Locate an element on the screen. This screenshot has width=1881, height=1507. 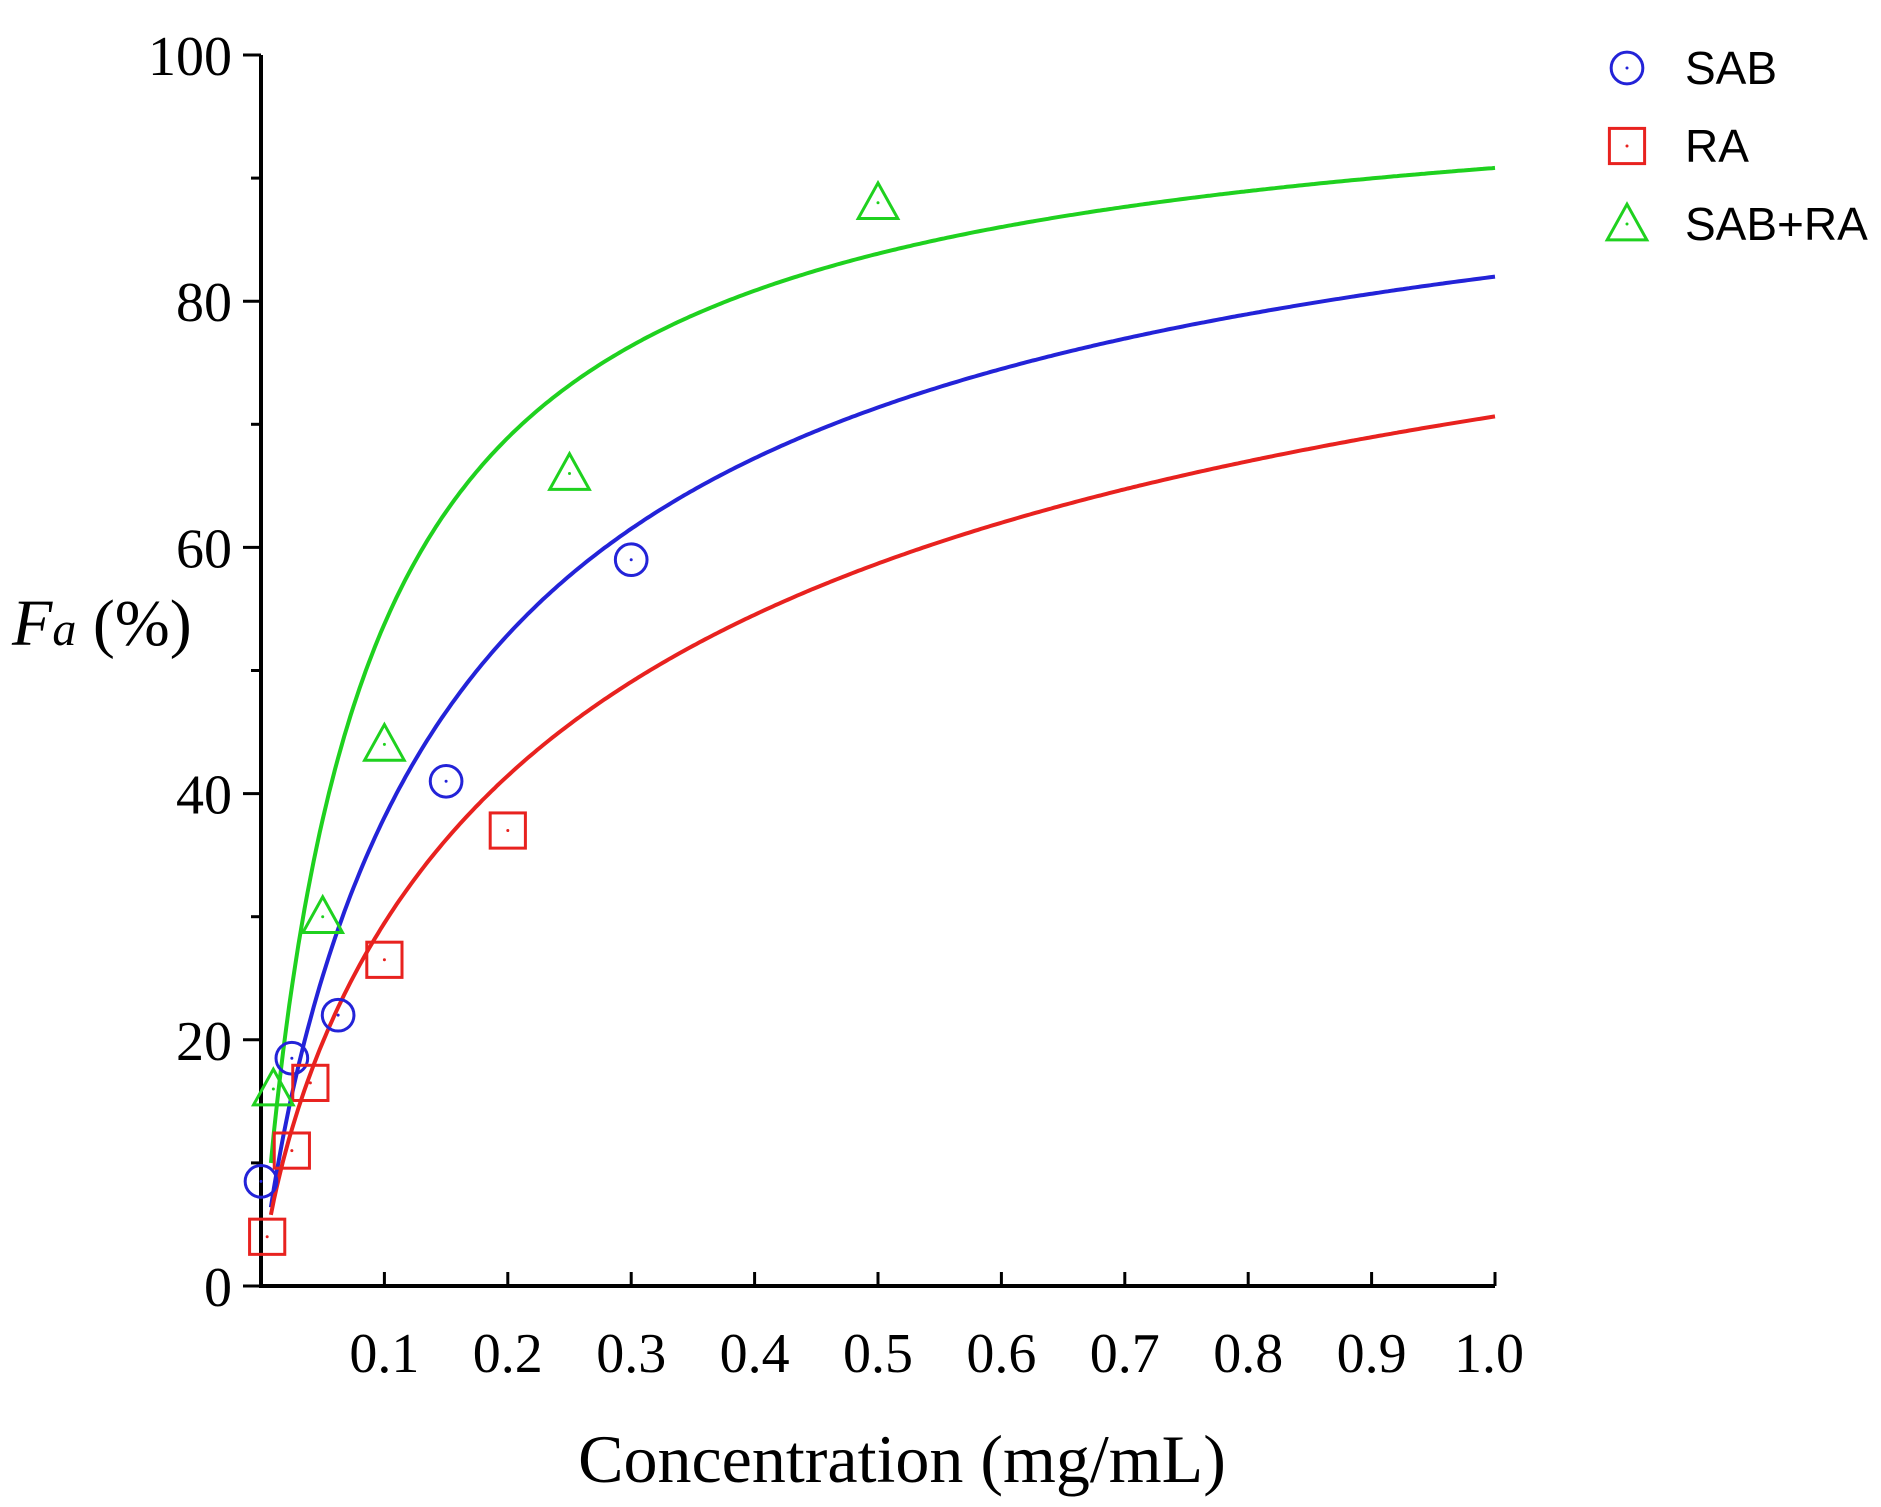
x-tick-label: 0.5 is located at coordinates (878, 1354).